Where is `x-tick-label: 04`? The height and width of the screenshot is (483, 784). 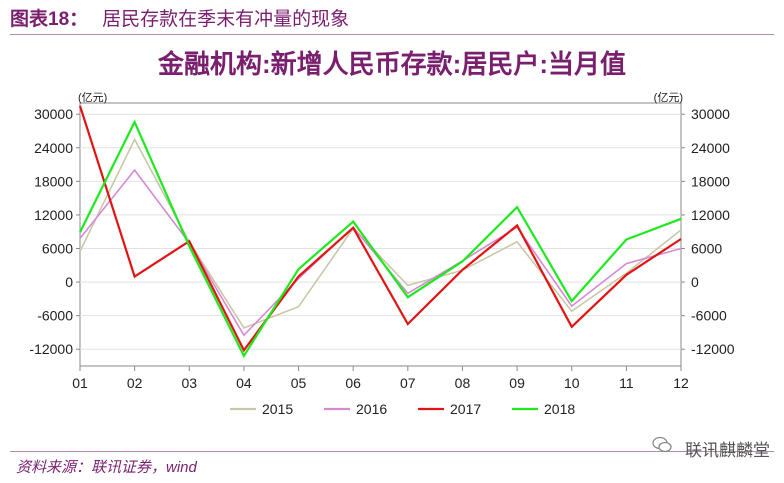
x-tick-label: 04 is located at coordinates (244, 383).